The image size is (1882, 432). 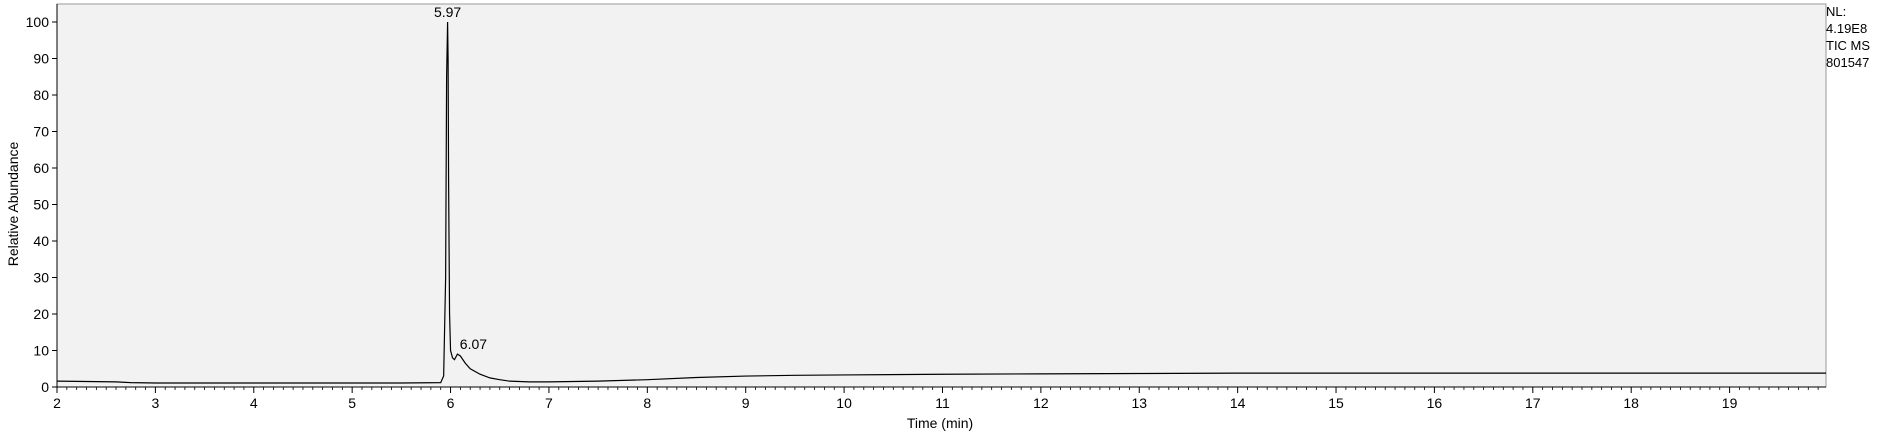 What do you see at coordinates (1836, 11) in the screenshot?
I see `info-nl-label: NL:` at bounding box center [1836, 11].